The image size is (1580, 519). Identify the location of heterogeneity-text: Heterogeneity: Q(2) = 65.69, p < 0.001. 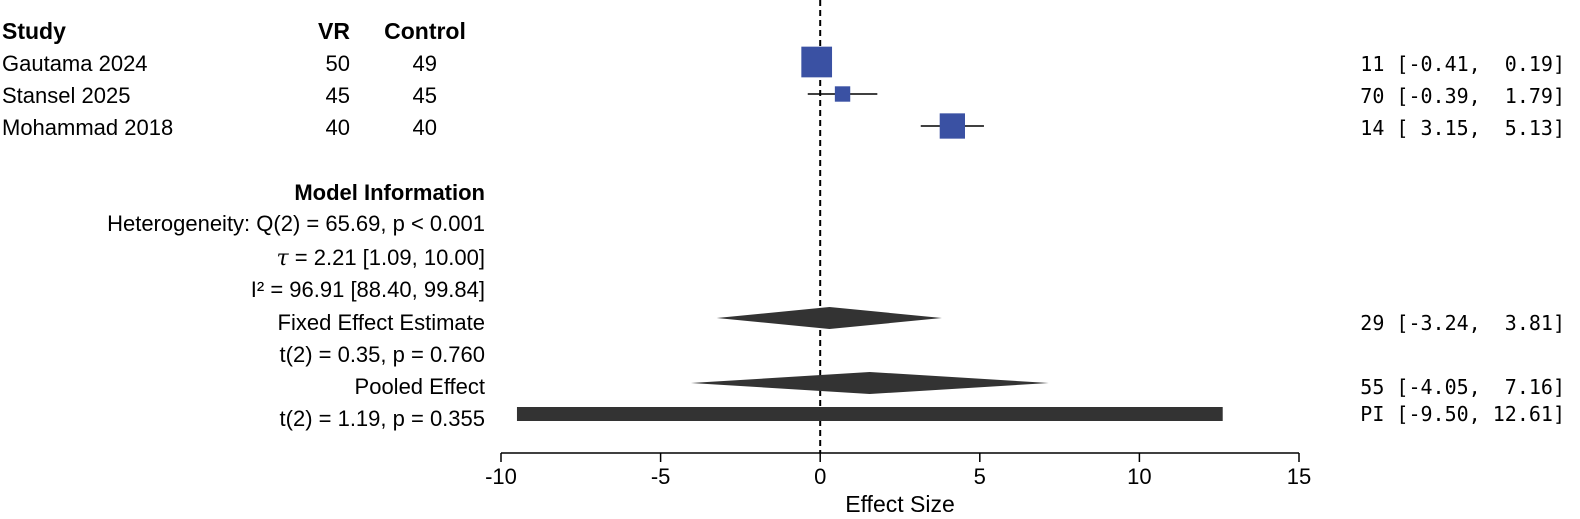
(296, 223).